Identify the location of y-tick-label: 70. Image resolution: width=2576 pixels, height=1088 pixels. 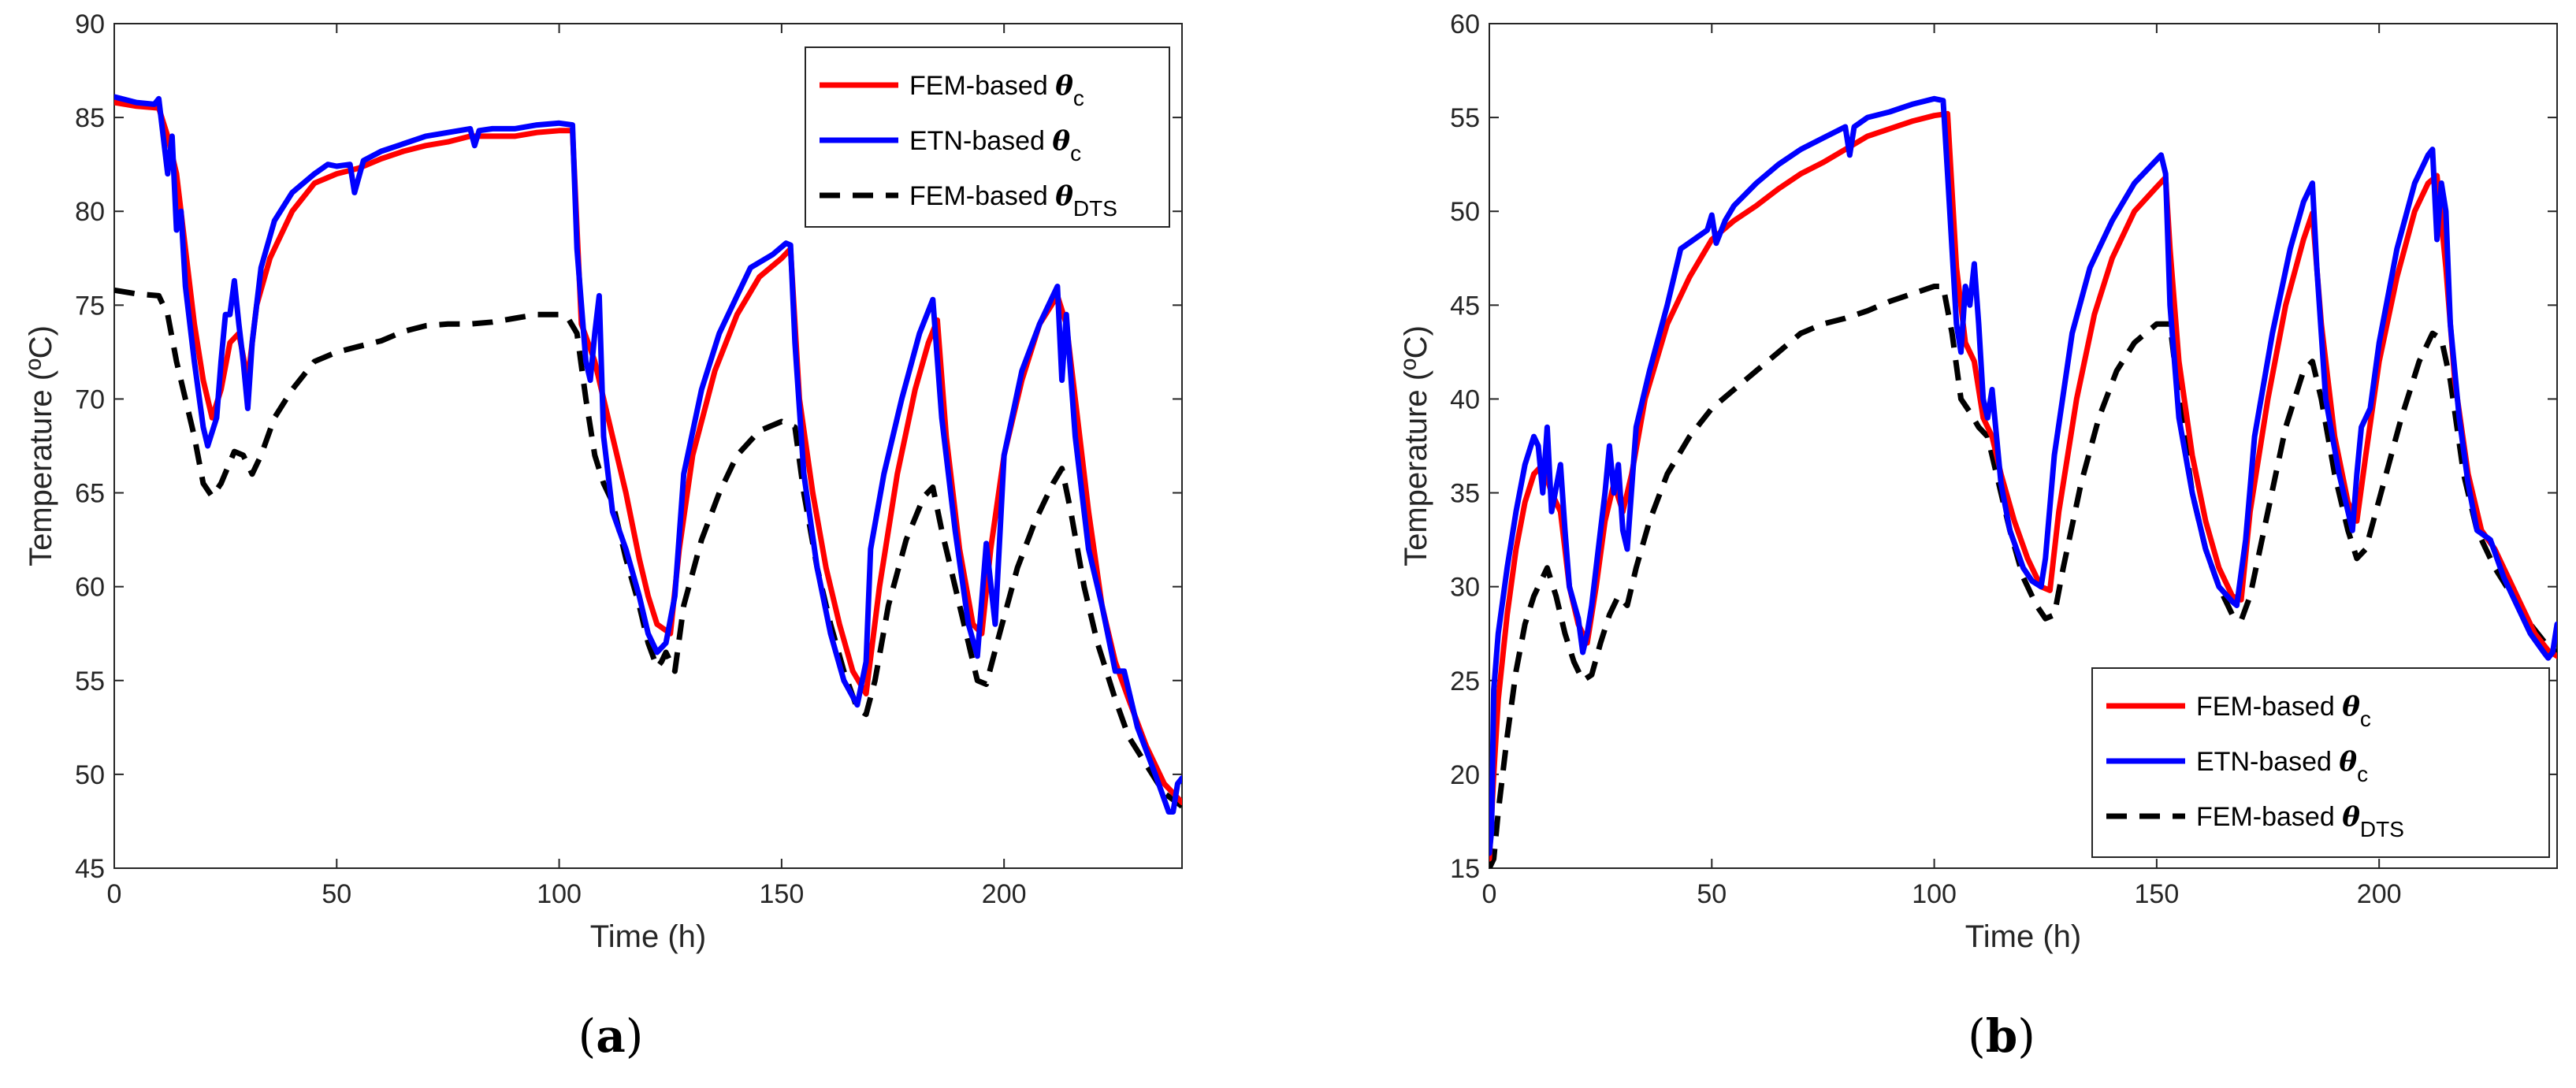
(90, 399).